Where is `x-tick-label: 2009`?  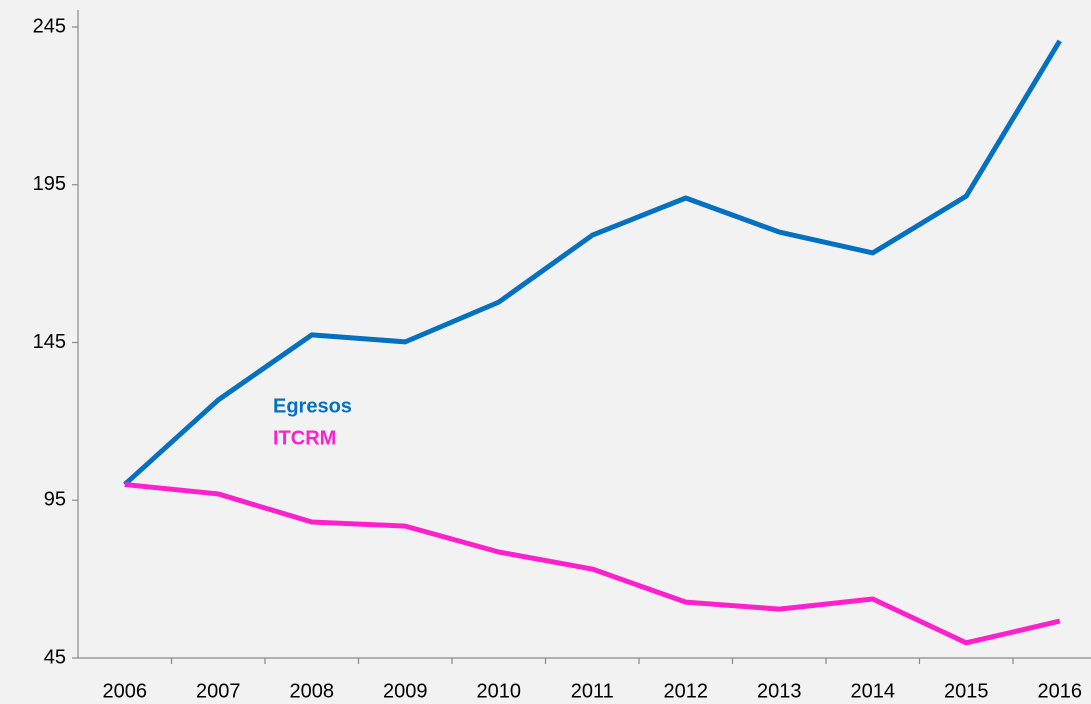 x-tick-label: 2009 is located at coordinates (405, 691).